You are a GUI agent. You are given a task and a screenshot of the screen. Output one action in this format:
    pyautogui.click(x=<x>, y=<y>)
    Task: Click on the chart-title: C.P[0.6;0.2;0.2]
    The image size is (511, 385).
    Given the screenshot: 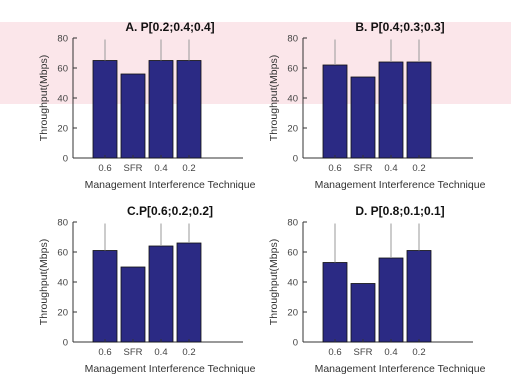 What is the action you would take?
    pyautogui.click(x=170, y=211)
    